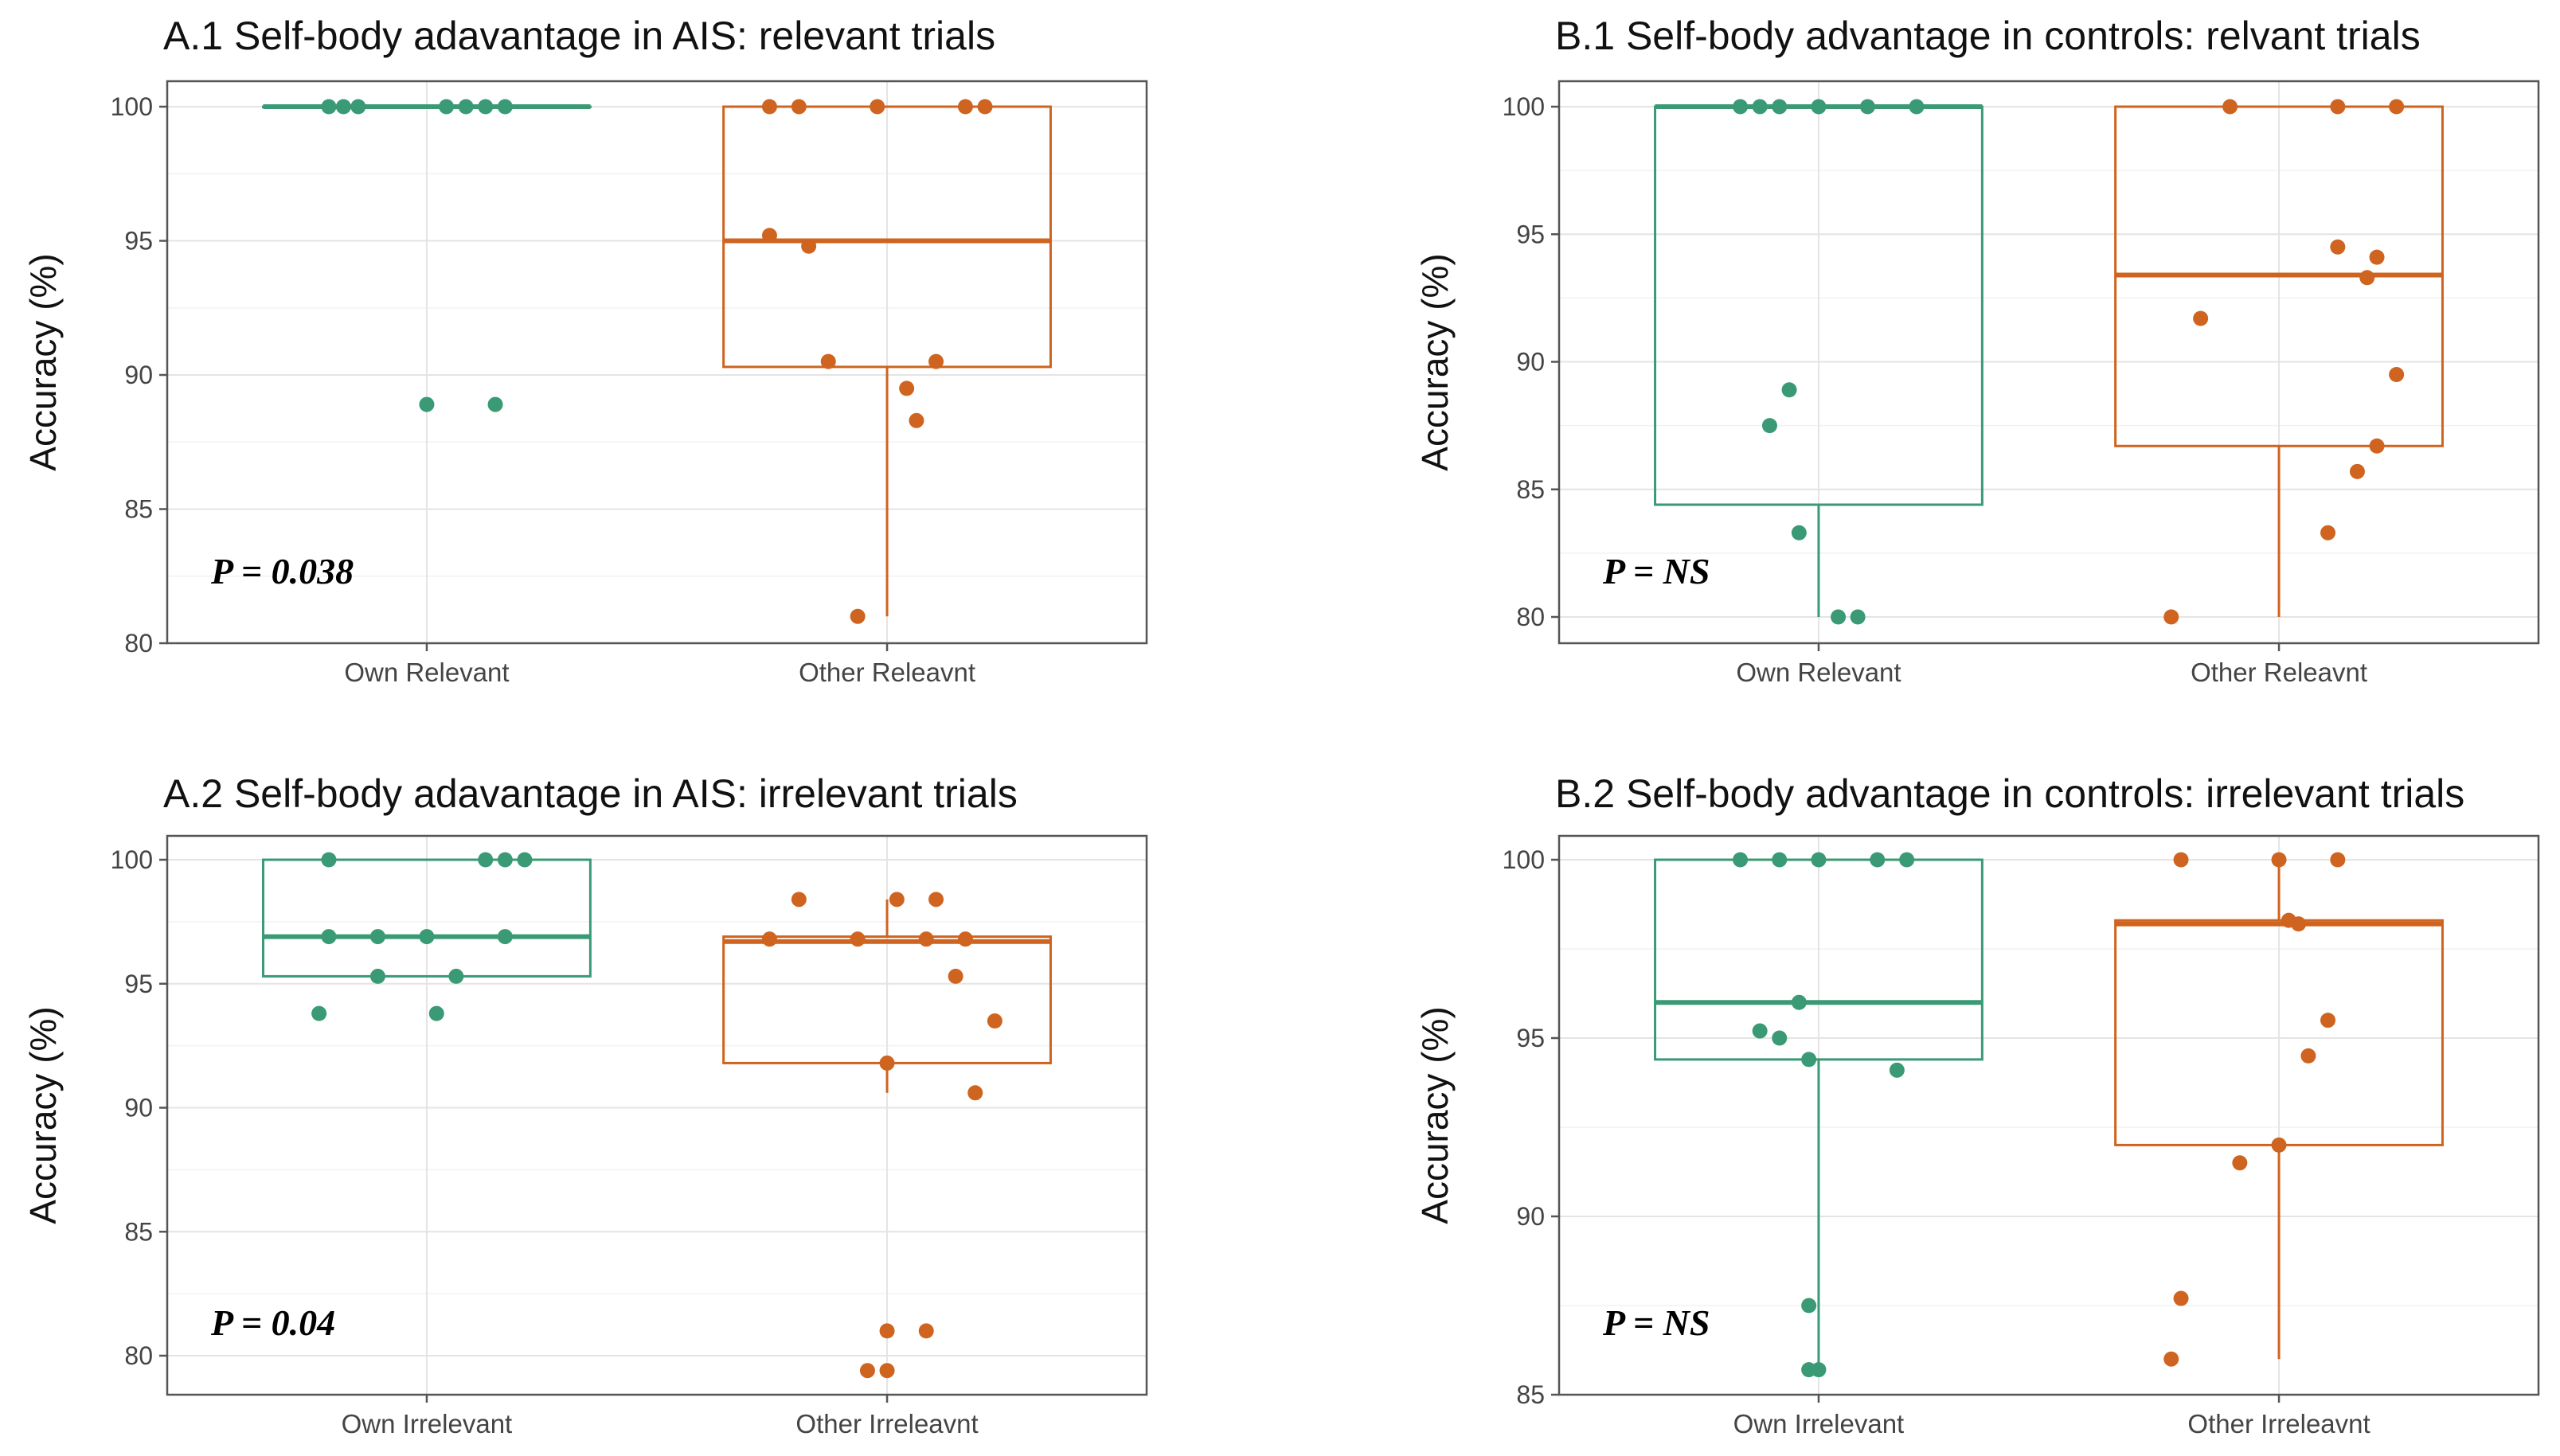 Image resolution: width=2560 pixels, height=1456 pixels. I want to click on y-tick-label: 85, so click(138, 509).